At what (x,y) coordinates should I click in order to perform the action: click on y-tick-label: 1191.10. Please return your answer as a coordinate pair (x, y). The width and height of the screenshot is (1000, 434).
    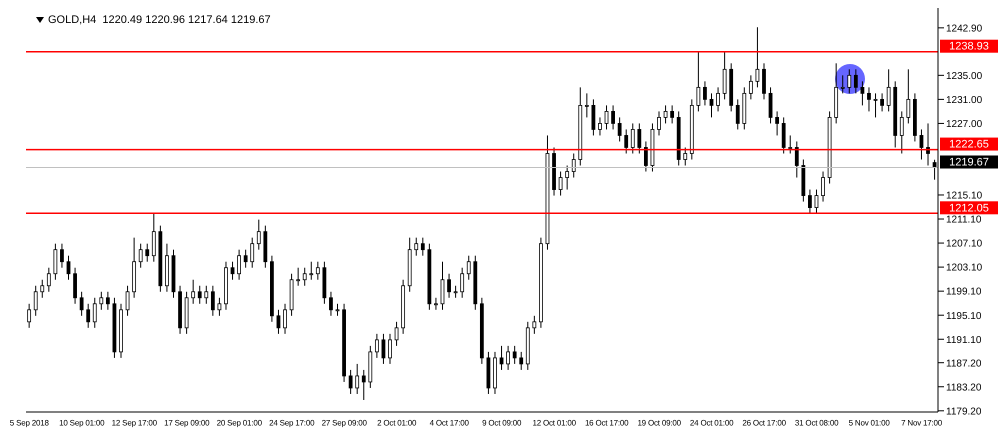
    Looking at the image, I should click on (964, 340).